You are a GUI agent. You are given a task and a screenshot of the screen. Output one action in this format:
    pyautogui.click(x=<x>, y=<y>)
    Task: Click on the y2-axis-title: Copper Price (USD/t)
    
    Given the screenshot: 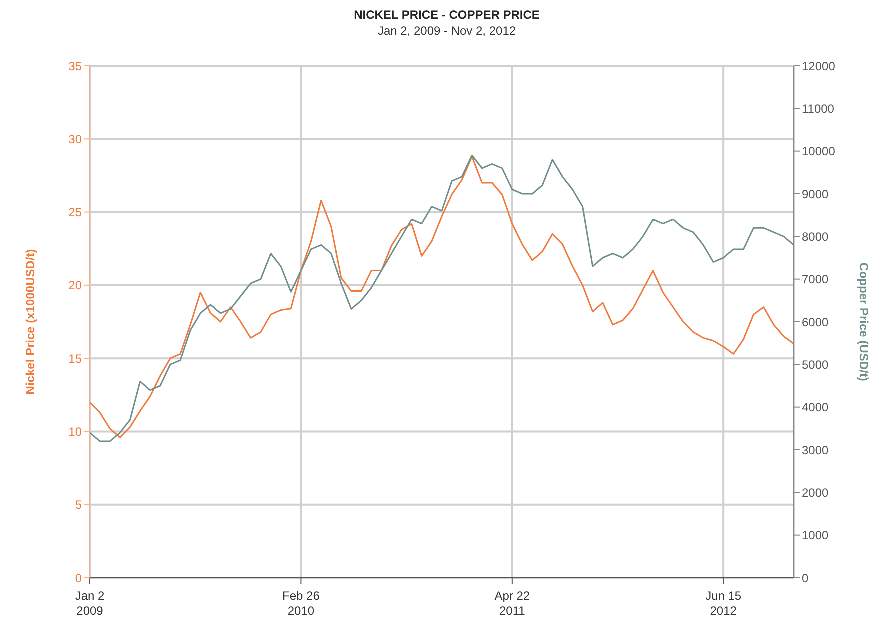 What is the action you would take?
    pyautogui.click(x=863, y=322)
    